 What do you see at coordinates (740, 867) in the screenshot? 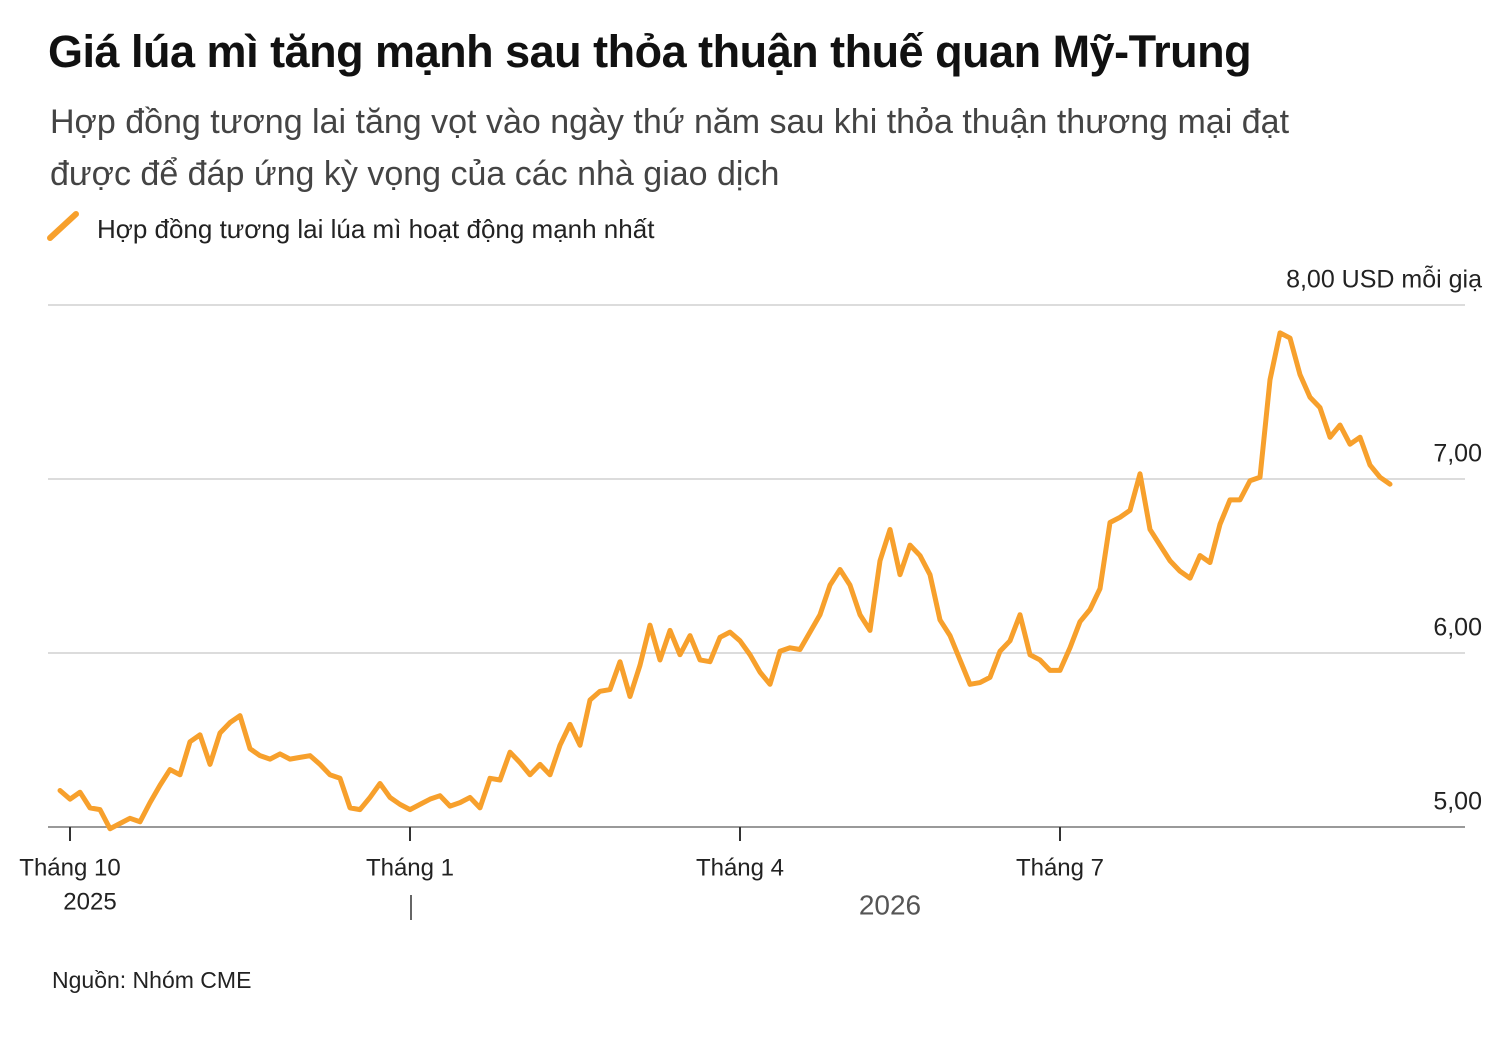
I see `x-tick-label: Tháng 4` at bounding box center [740, 867].